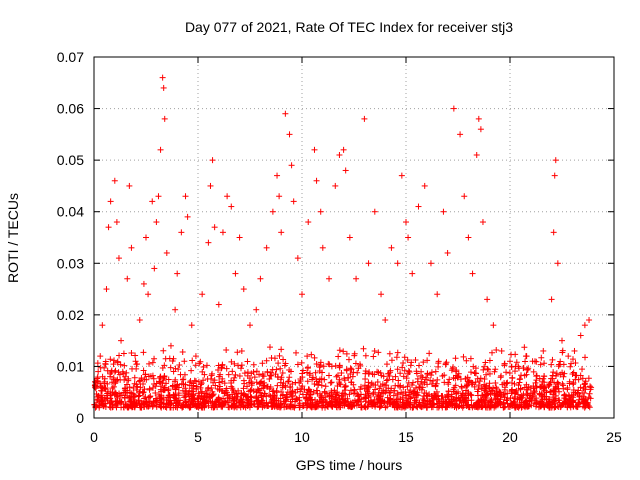  What do you see at coordinates (70, 160) in the screenshot?
I see `y-tick-label: 0.05` at bounding box center [70, 160].